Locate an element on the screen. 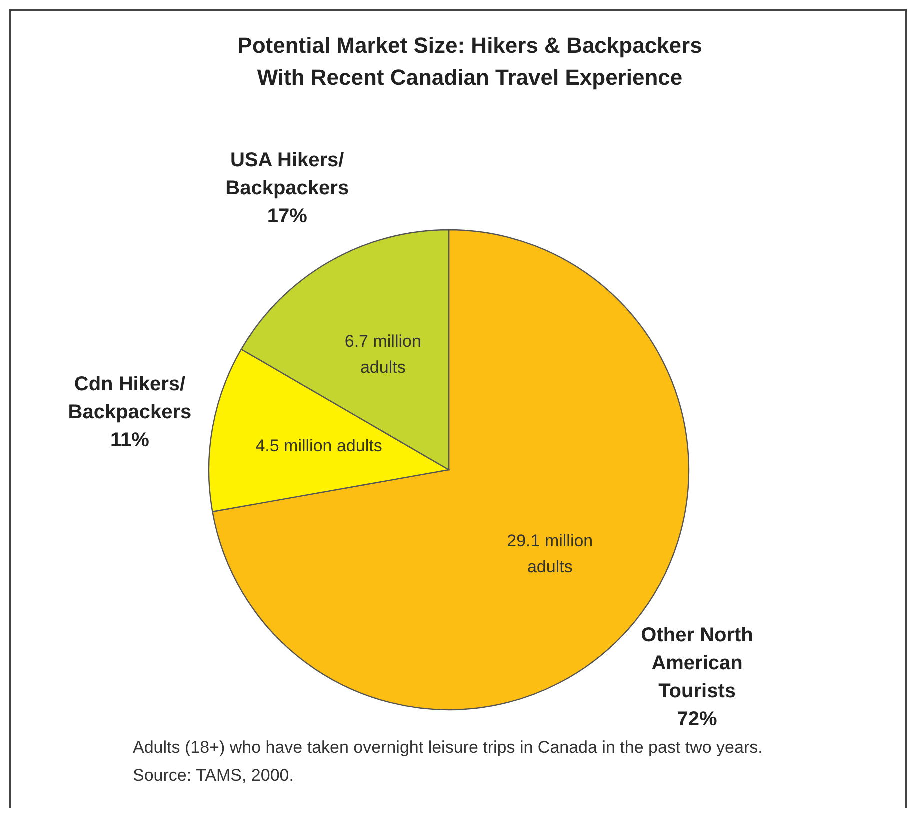 The width and height of the screenshot is (912, 817). chart-title: Potential Market Size: Hikers & Backpackers With Recent Canadian Travel Experience is located at coordinates (470, 61).